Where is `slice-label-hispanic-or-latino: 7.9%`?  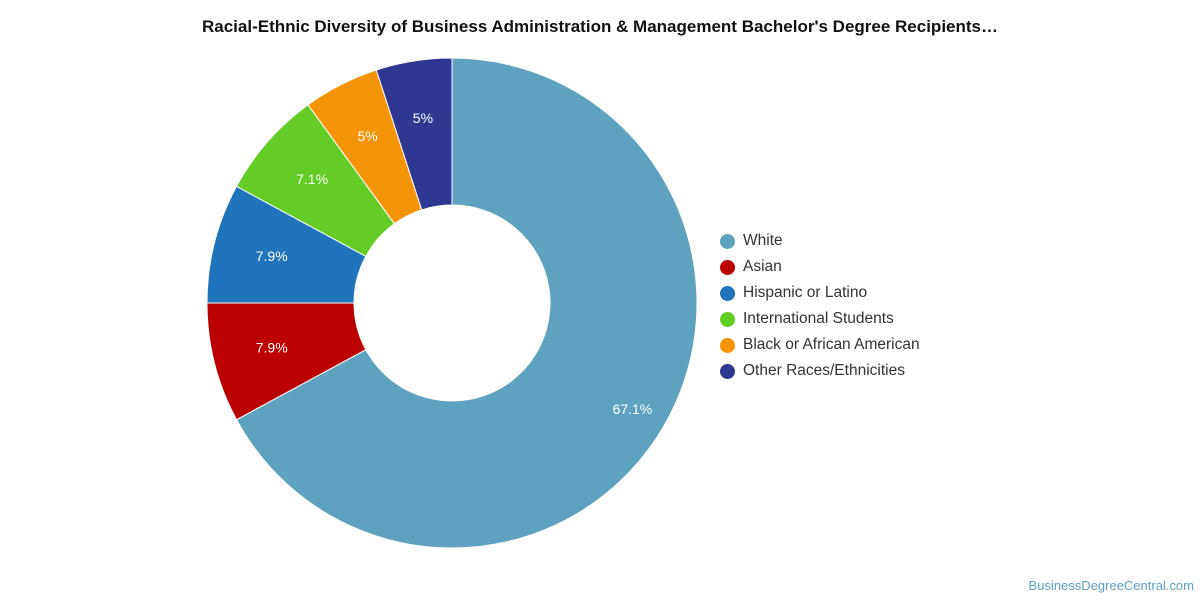
slice-label-hispanic-or-latino: 7.9% is located at coordinates (272, 256).